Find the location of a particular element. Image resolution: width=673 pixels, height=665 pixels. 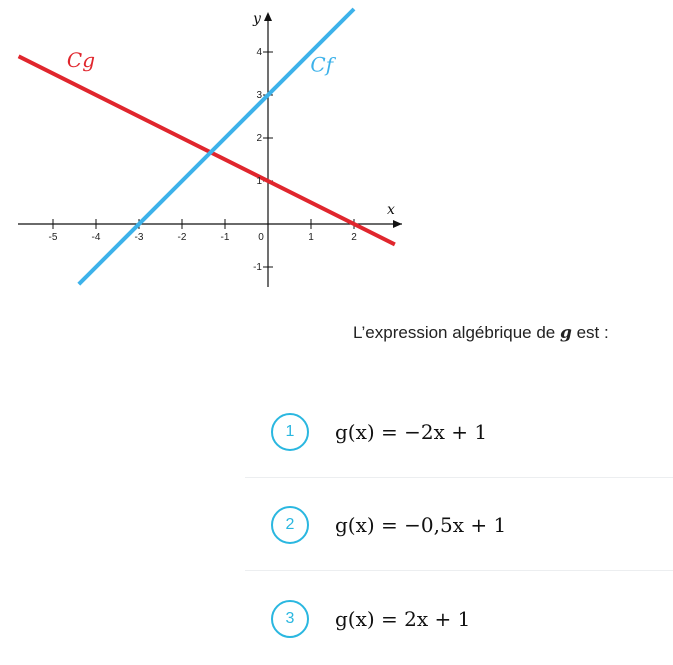

x-tick-label: 2 is located at coordinates (354, 237).